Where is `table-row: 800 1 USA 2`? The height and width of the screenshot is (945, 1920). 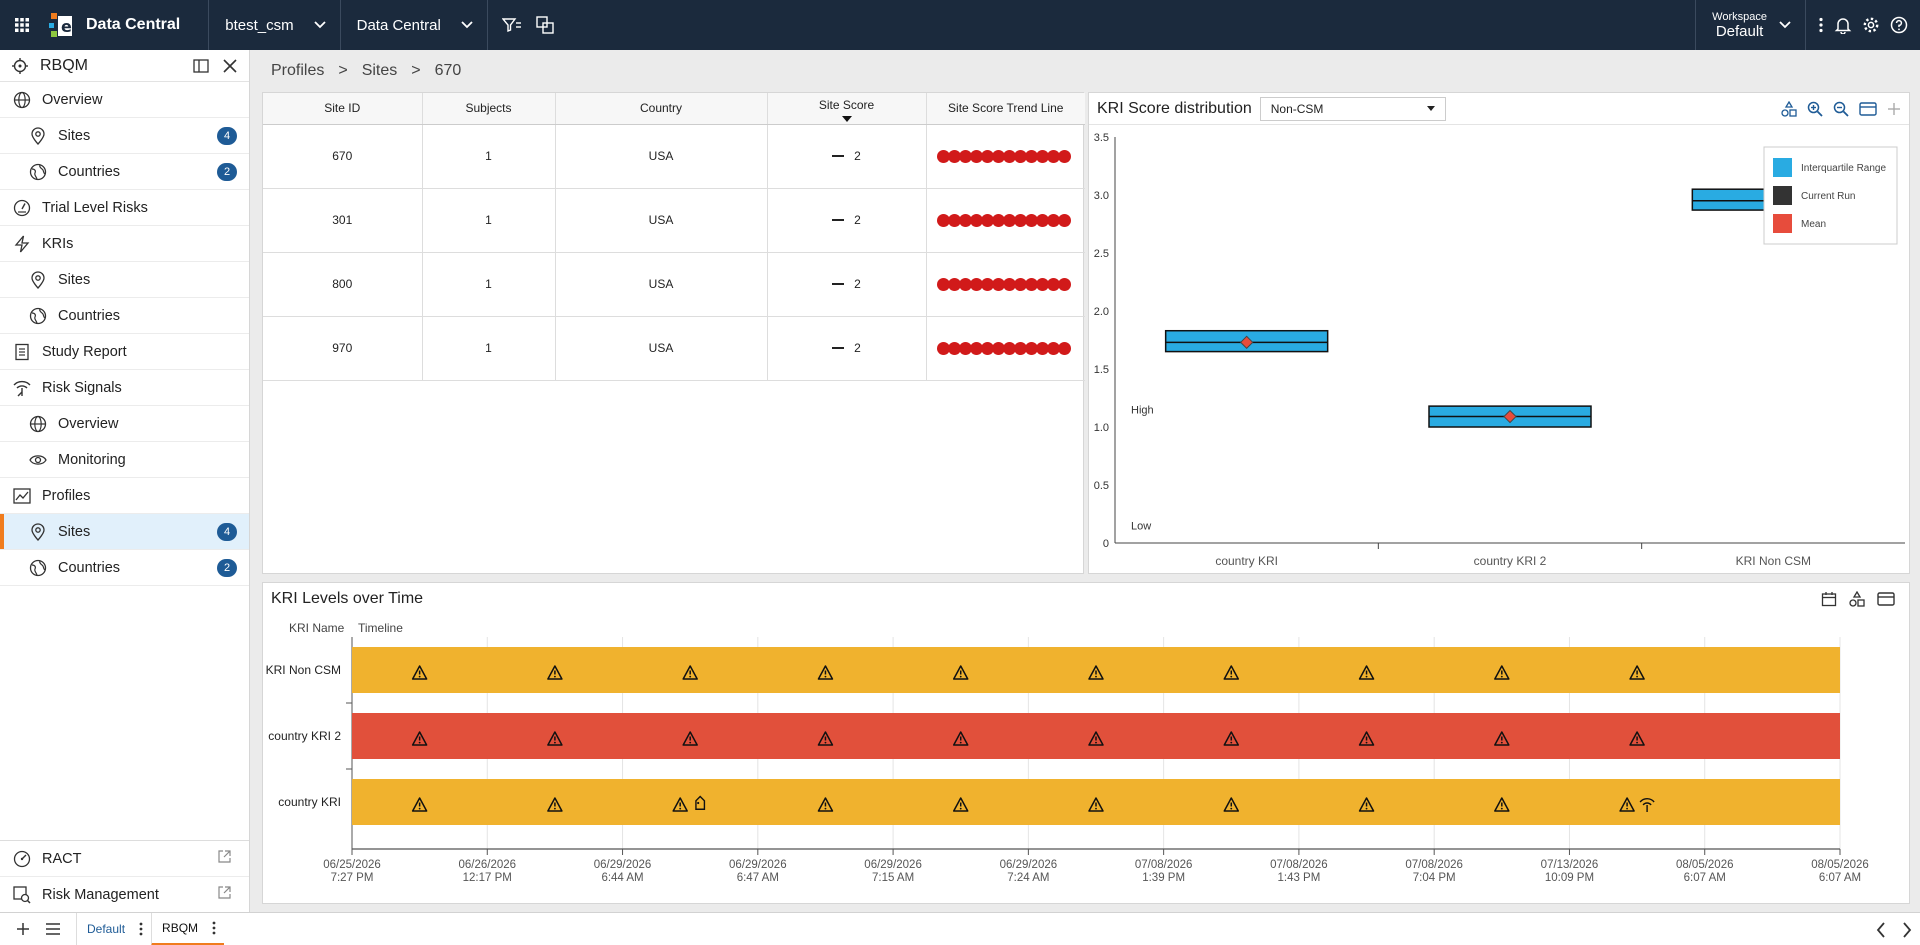 table-row: 800 1 USA 2 is located at coordinates (674, 284).